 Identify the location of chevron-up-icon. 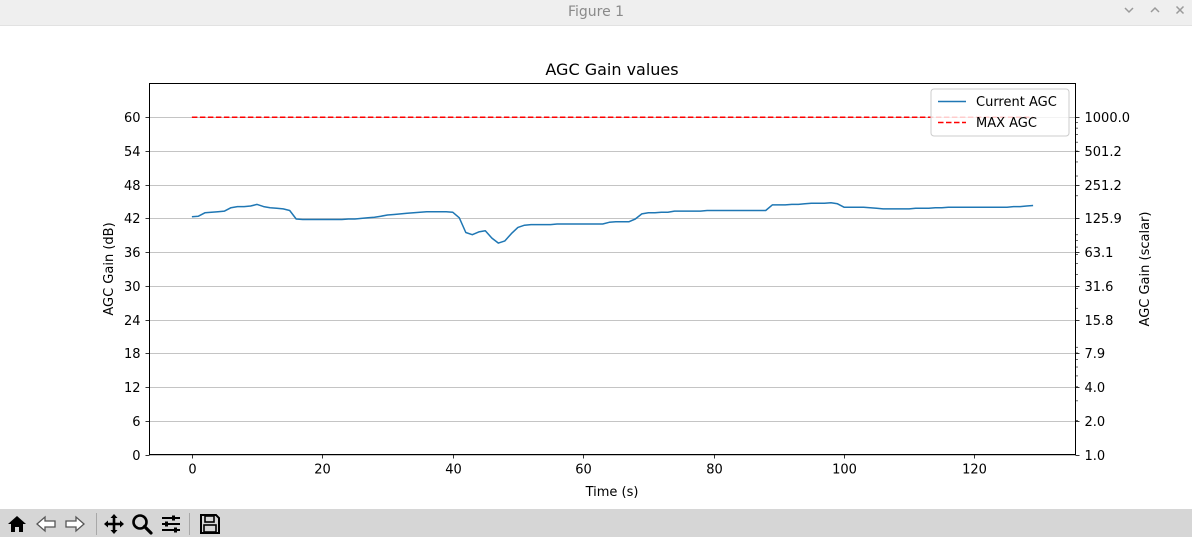
(1155, 9).